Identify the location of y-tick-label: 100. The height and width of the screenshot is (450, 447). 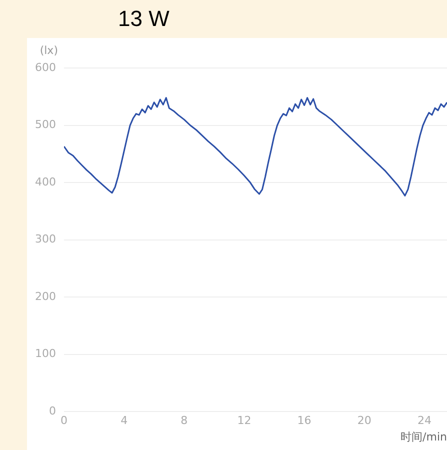
(45, 353).